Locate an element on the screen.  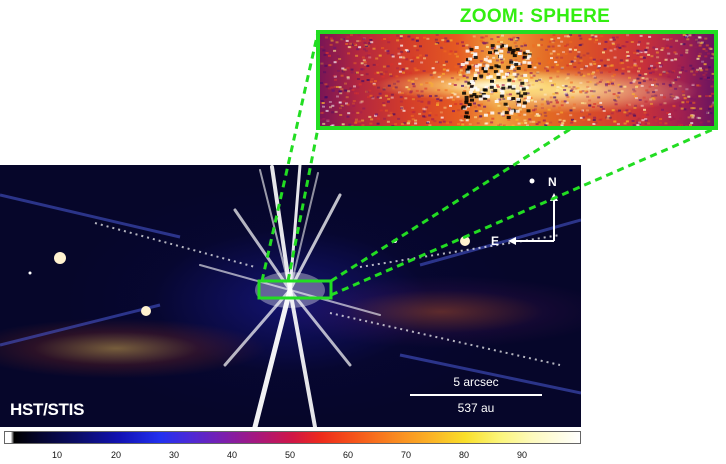
zoom-panel is located at coordinates (517, 80).